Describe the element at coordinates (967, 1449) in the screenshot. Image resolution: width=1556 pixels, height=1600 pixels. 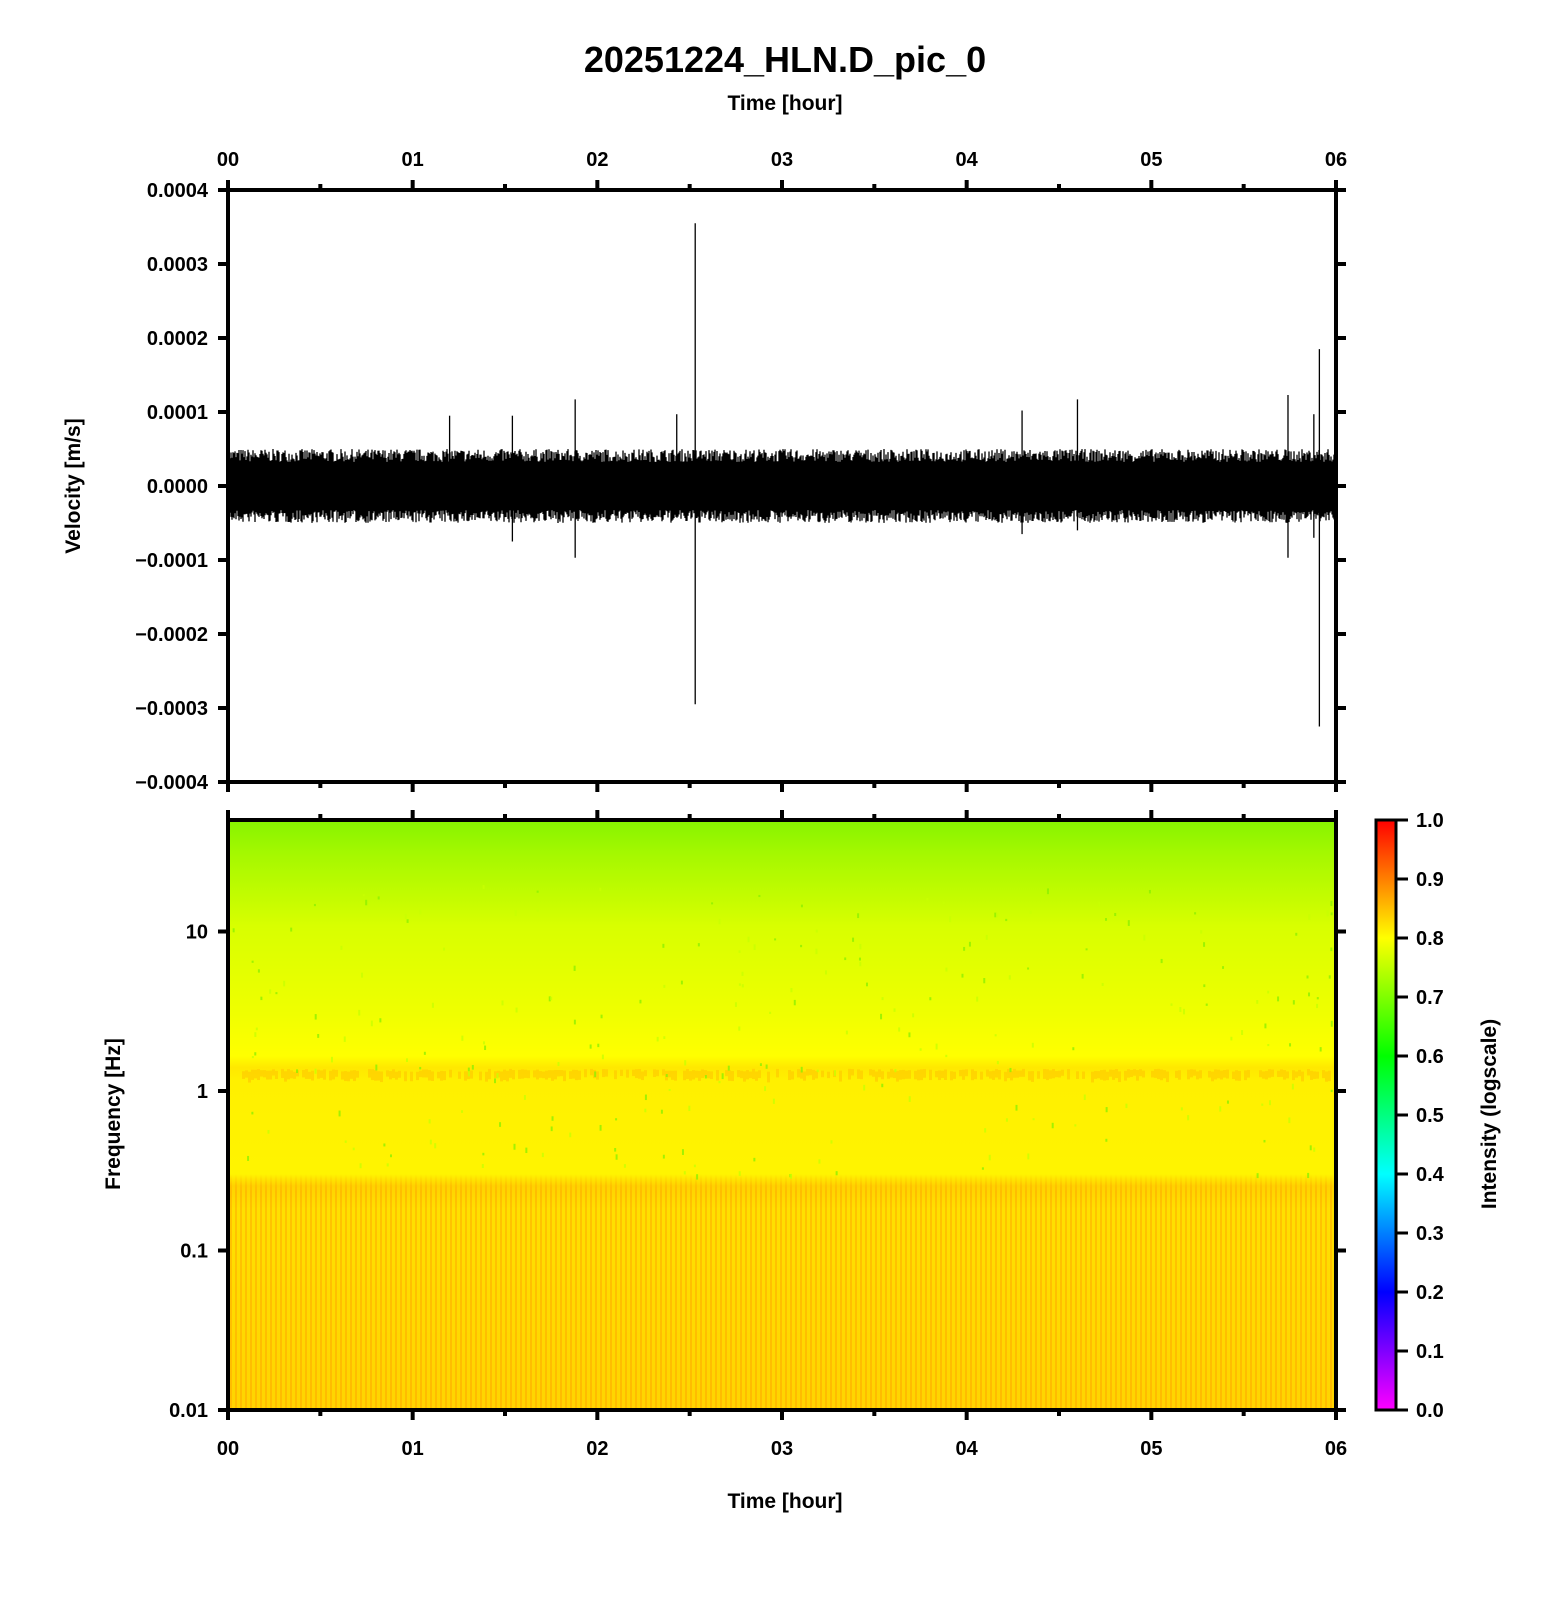
I see `time-tick-label: 04` at that location.